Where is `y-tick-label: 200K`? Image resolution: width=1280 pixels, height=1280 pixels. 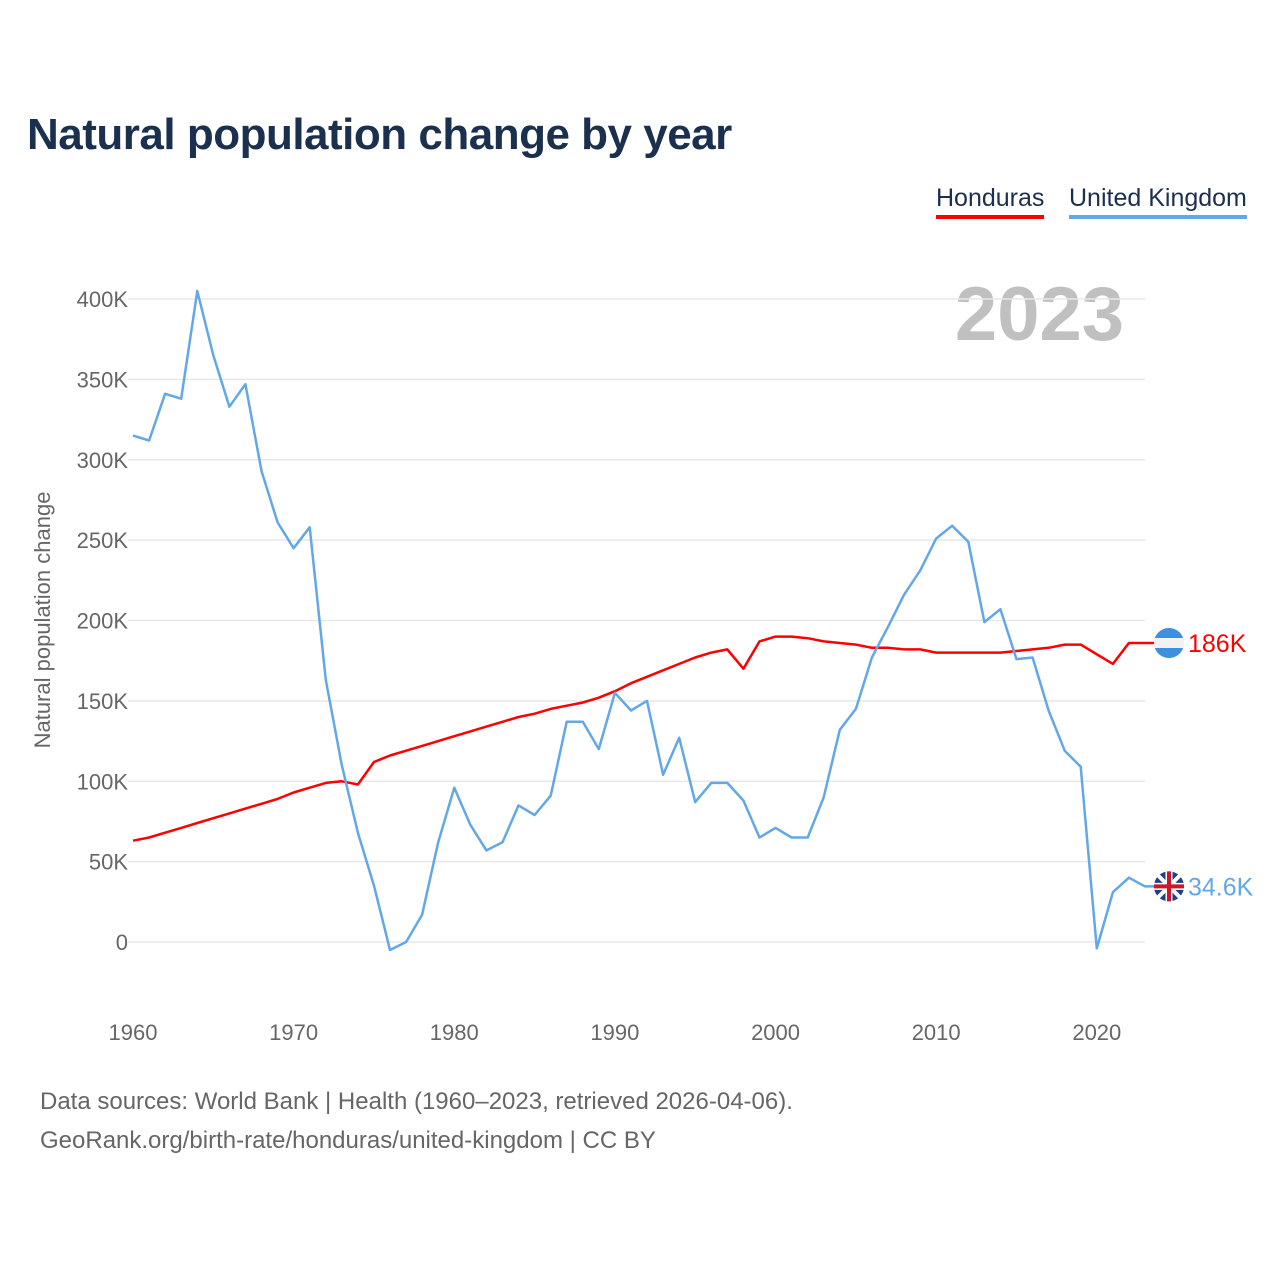 y-tick-label: 200K is located at coordinates (103, 621).